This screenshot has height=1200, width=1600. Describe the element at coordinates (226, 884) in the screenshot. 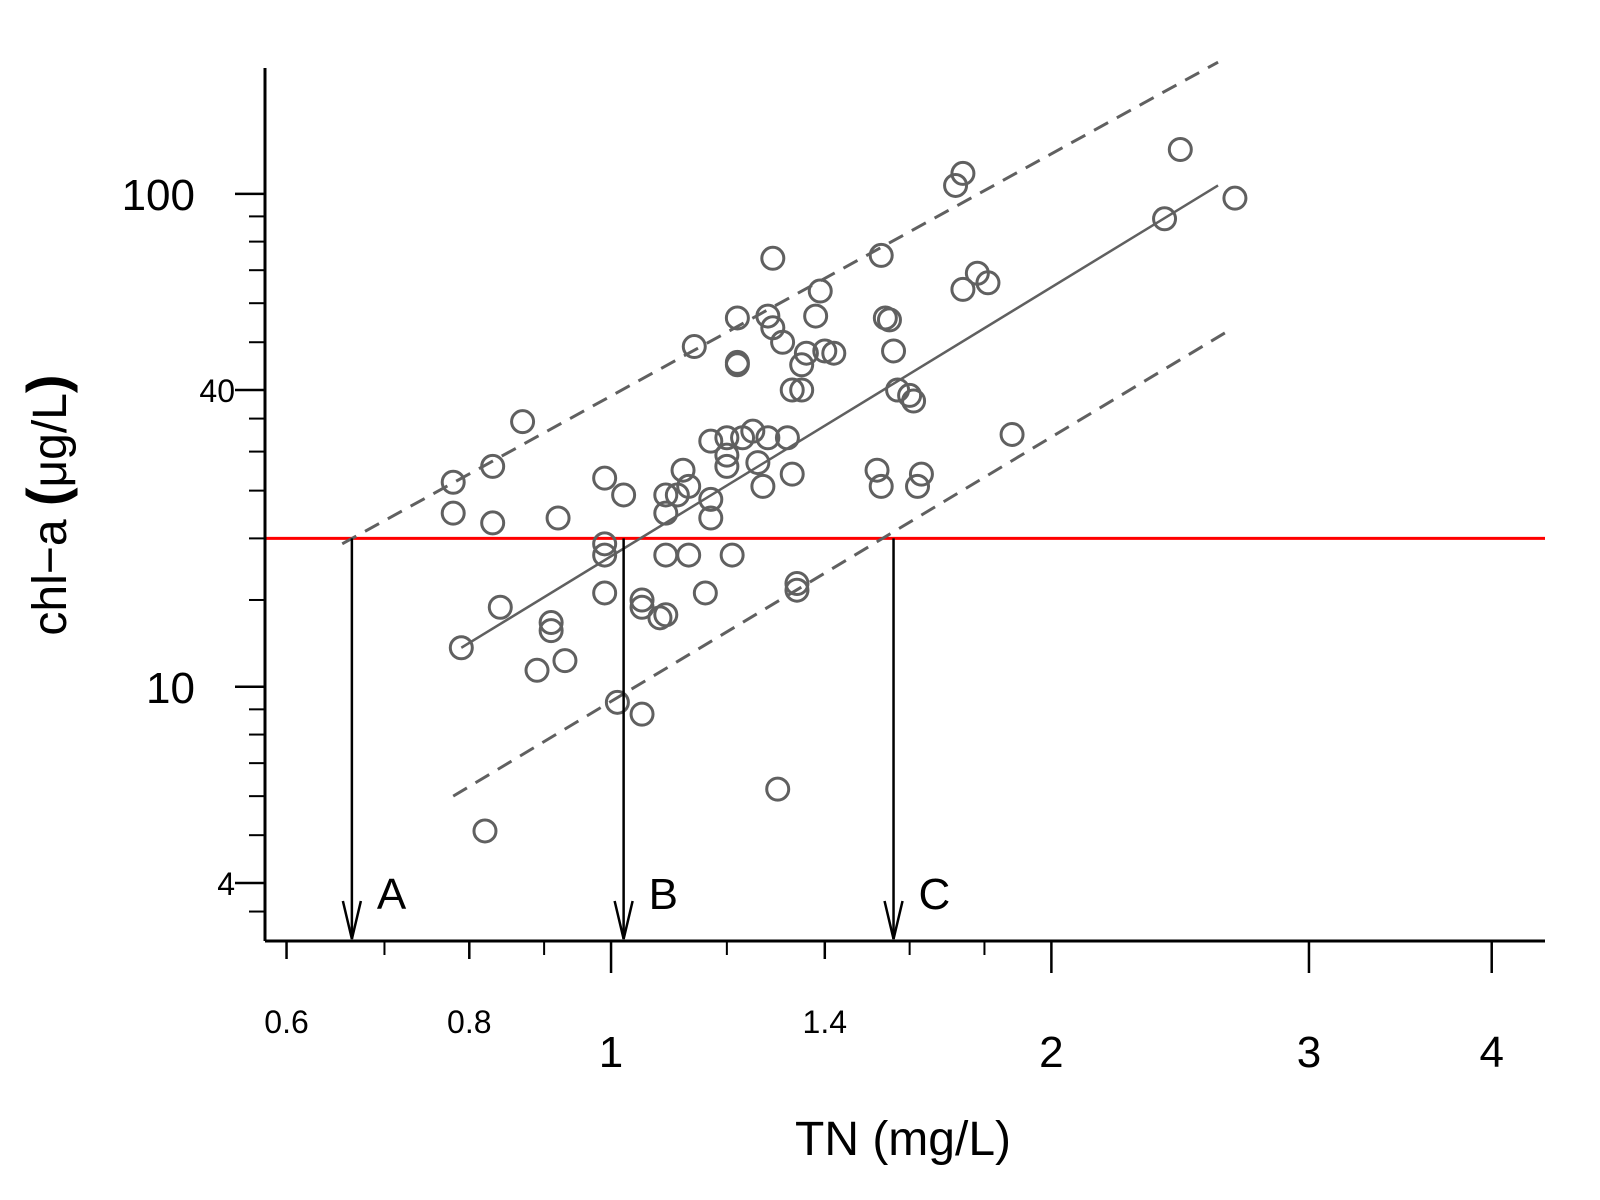

I see `y-tick-label-3: 4` at that location.